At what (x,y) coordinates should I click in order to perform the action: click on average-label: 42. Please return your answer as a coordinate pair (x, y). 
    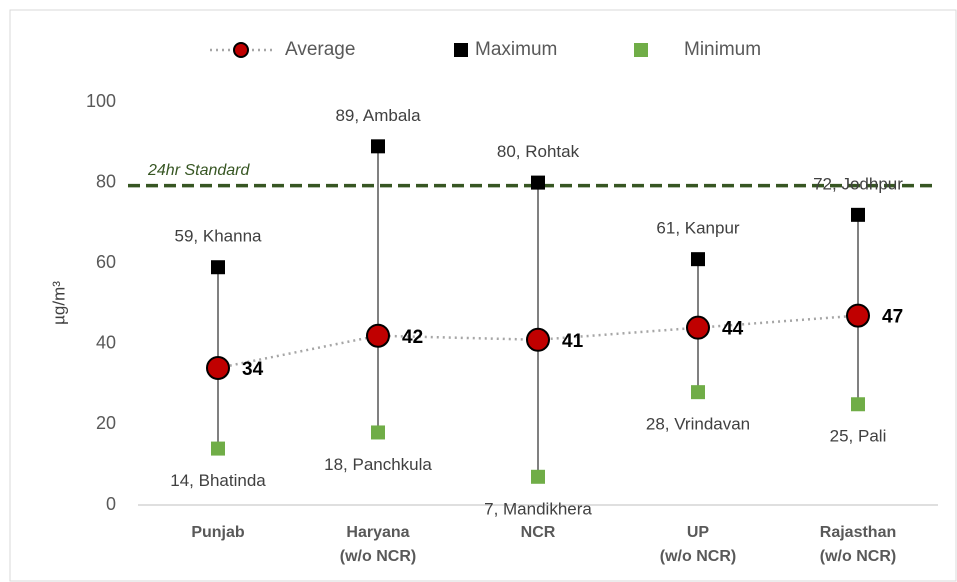
    Looking at the image, I should click on (412, 337).